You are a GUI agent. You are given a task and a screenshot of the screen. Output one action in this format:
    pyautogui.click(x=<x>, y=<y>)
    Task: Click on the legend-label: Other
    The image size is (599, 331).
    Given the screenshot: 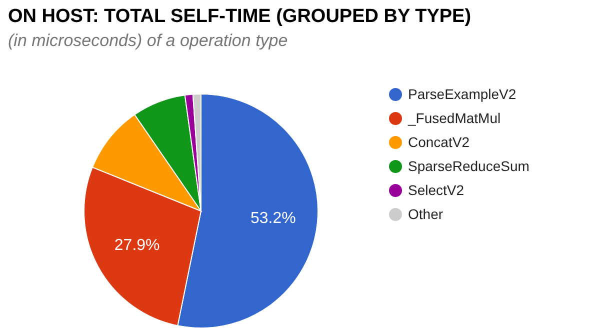 What is the action you would take?
    pyautogui.click(x=426, y=214)
    